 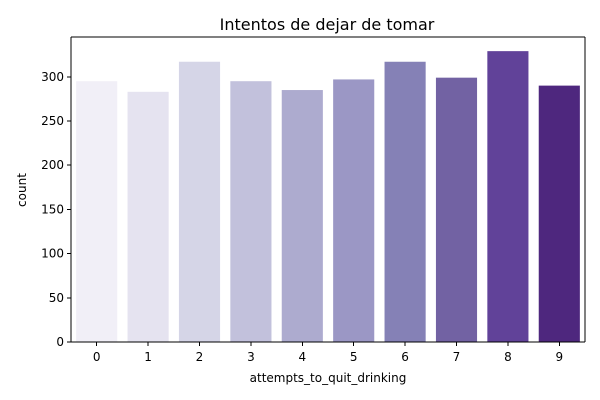 I want to click on x-axis-label: attempts_to_quit_drinking, so click(x=328, y=378).